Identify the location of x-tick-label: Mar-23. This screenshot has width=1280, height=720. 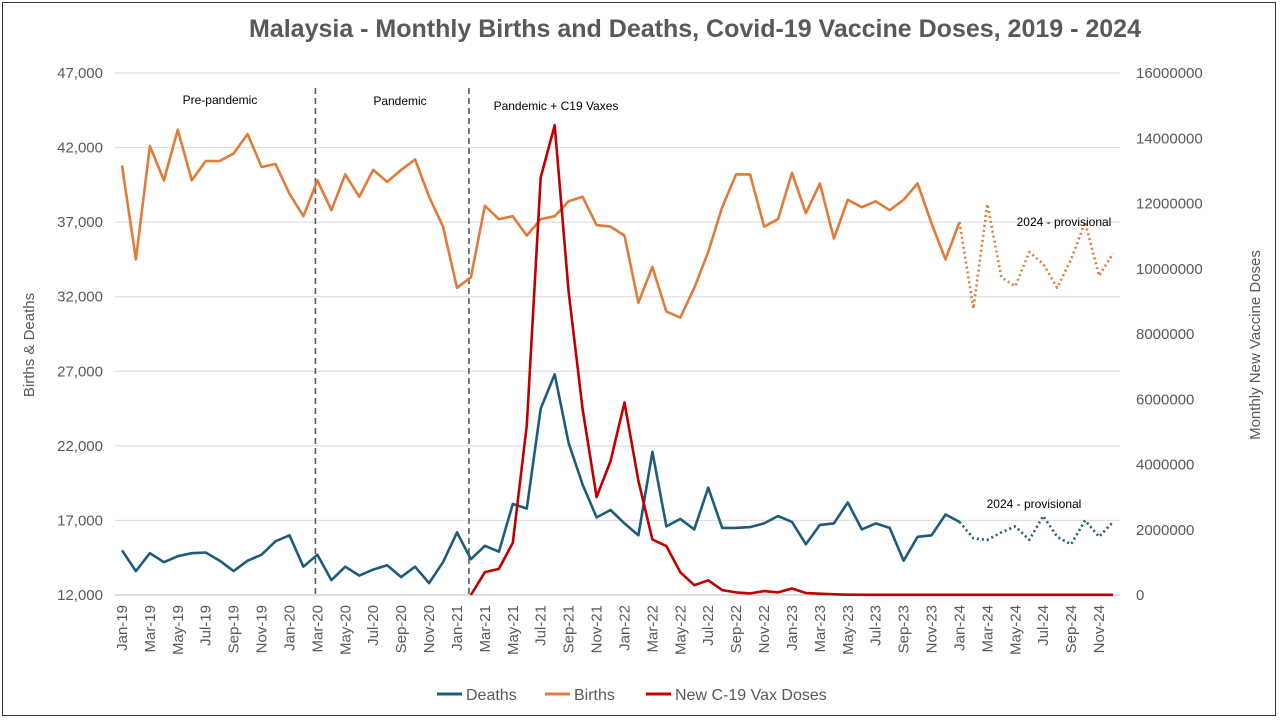
(820, 629).